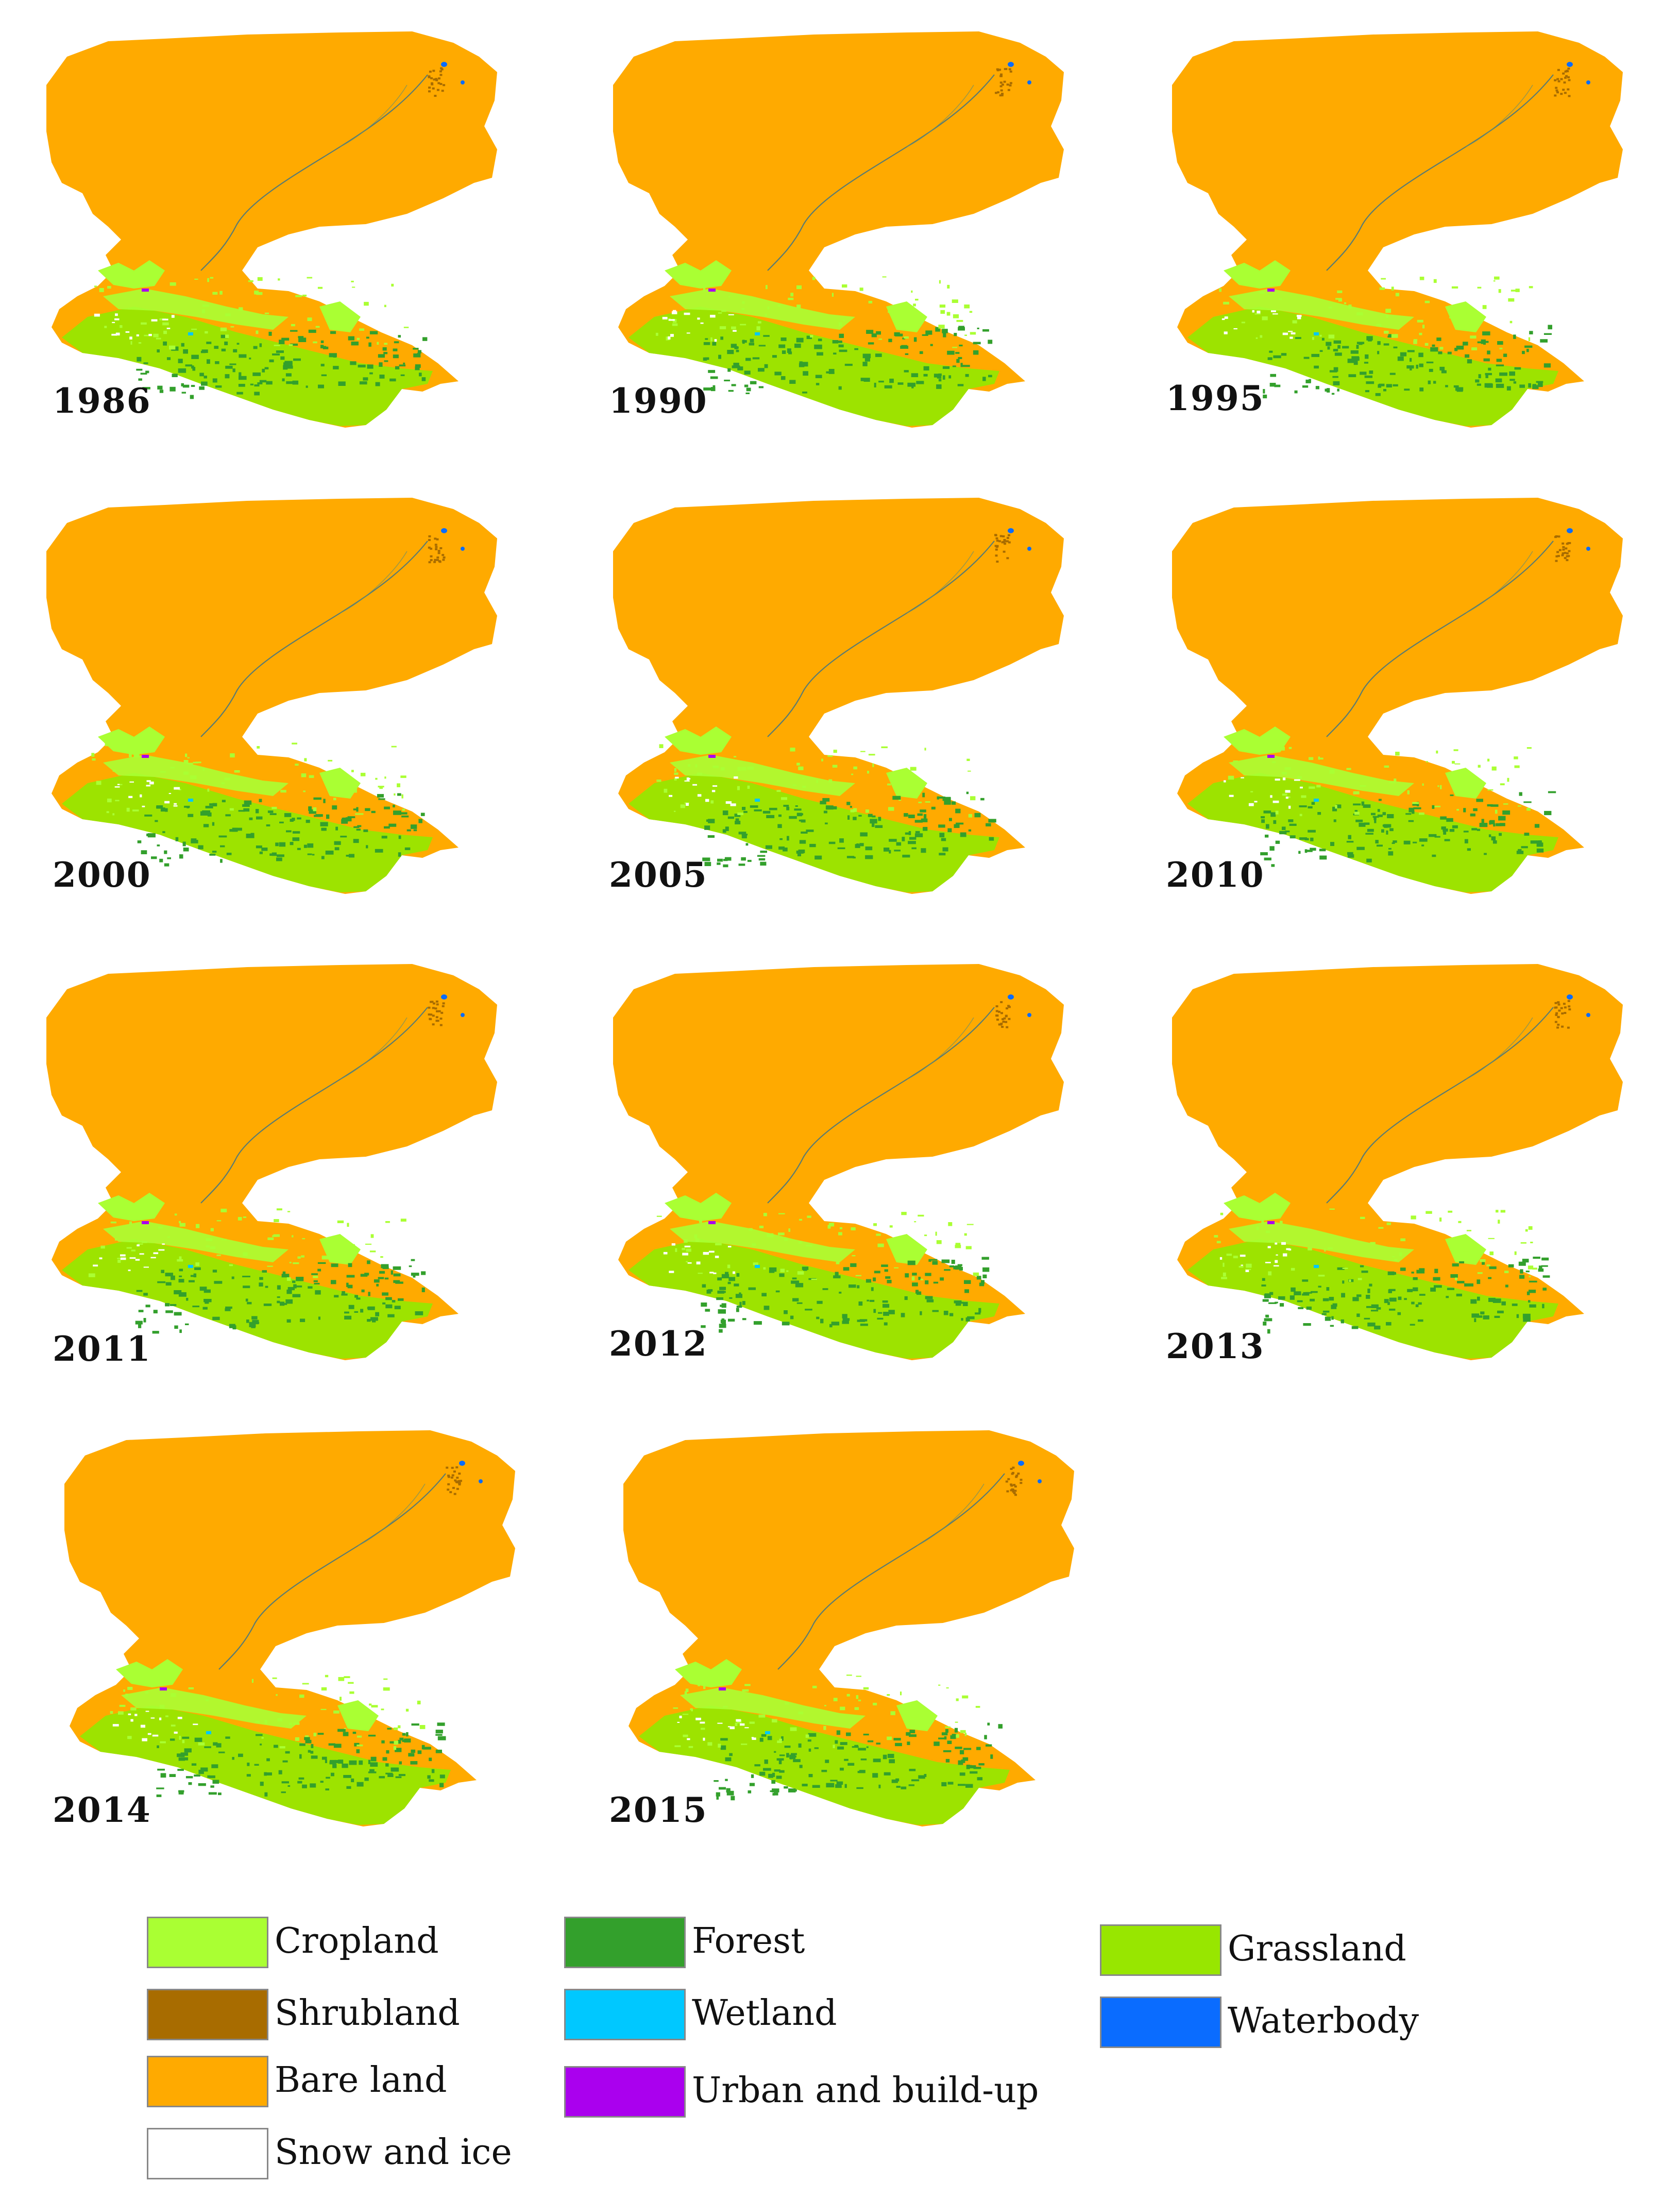 The image size is (1680, 2199). Describe the element at coordinates (625, 2014) in the screenshot. I see `wetland-swatch` at that location.